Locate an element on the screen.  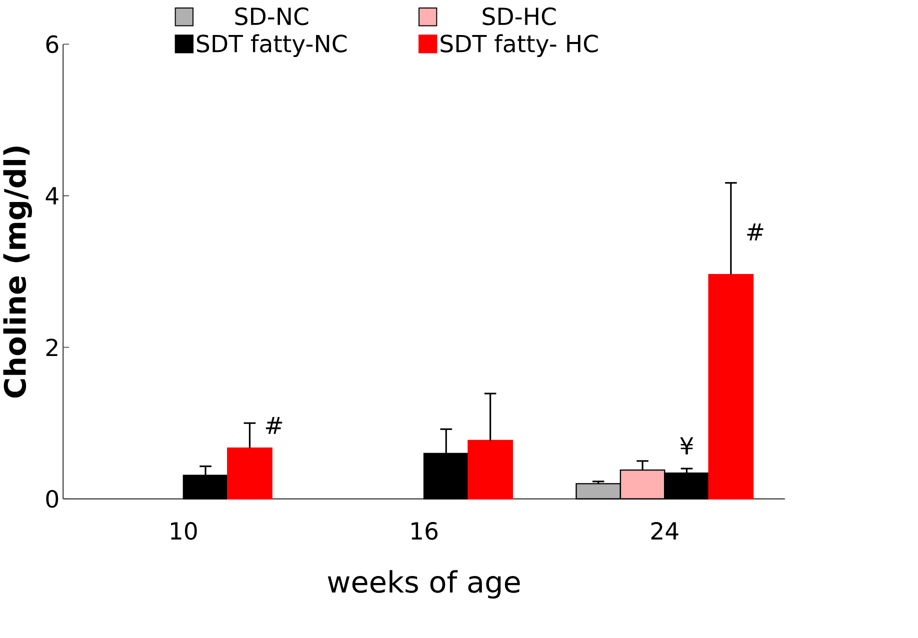
annotation: ¥ is located at coordinates (687, 445).